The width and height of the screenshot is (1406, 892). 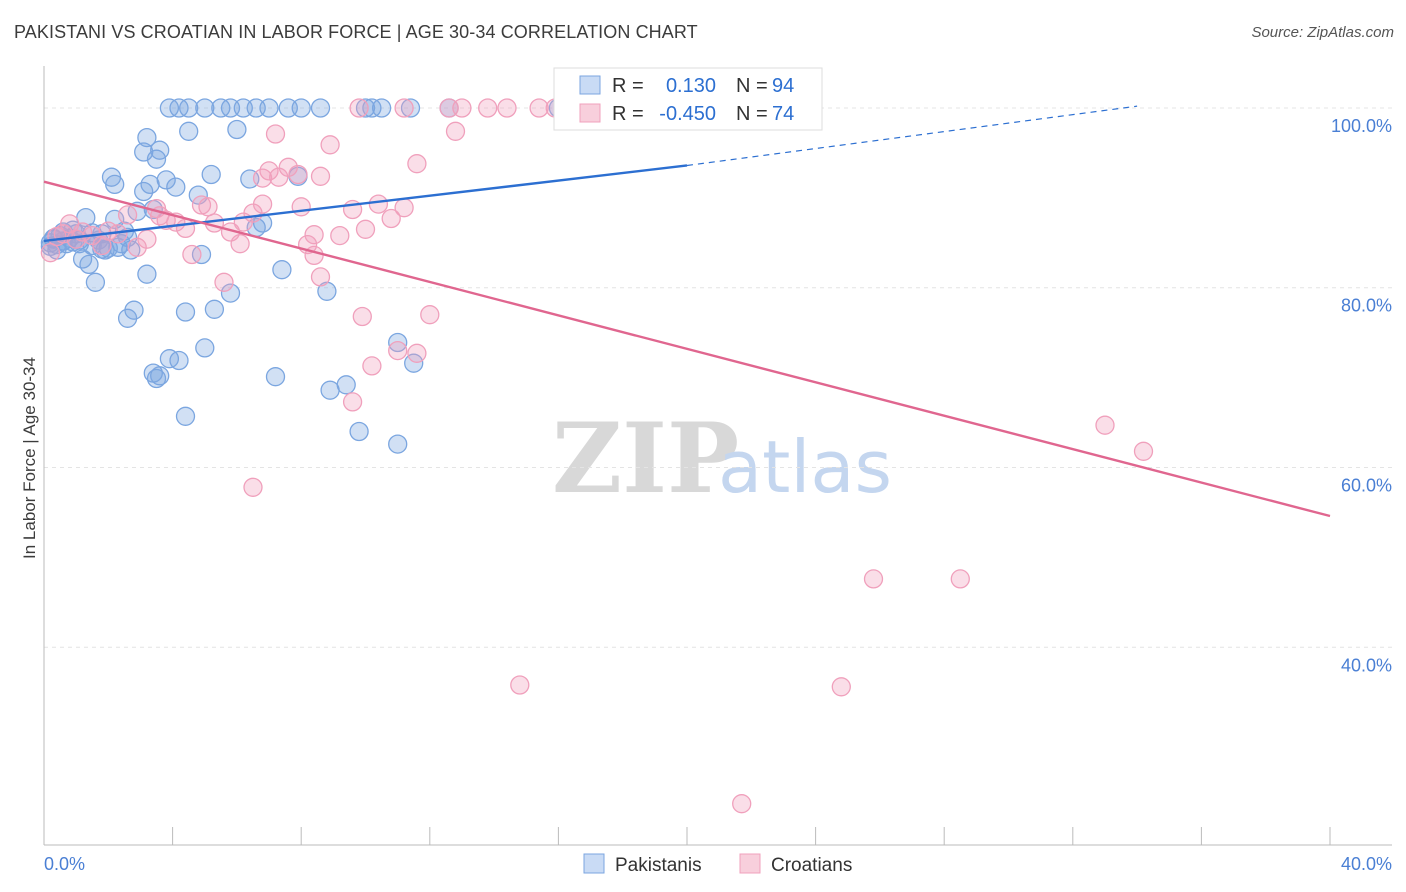 I want to click on stats-n-label-1: N =, so click(x=752, y=86).